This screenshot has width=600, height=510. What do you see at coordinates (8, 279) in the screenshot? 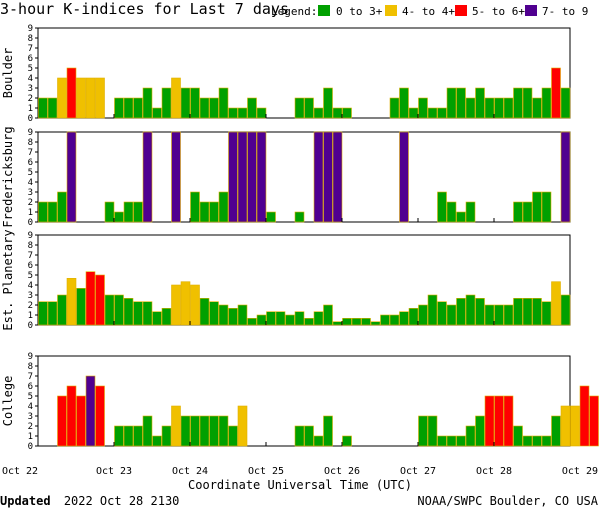
I see `panel-label-est-planetary: Est. Planetary` at bounding box center [8, 279].